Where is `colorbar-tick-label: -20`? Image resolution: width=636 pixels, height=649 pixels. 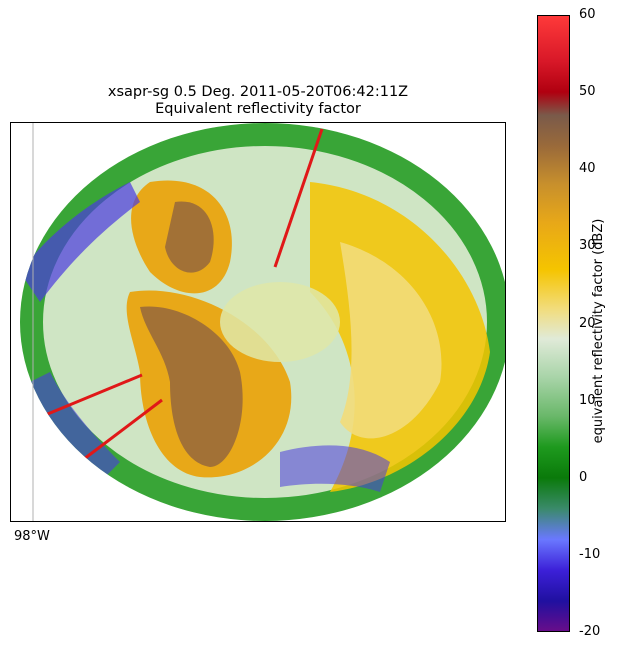
colorbar-tick-label: -20 is located at coordinates (590, 631).